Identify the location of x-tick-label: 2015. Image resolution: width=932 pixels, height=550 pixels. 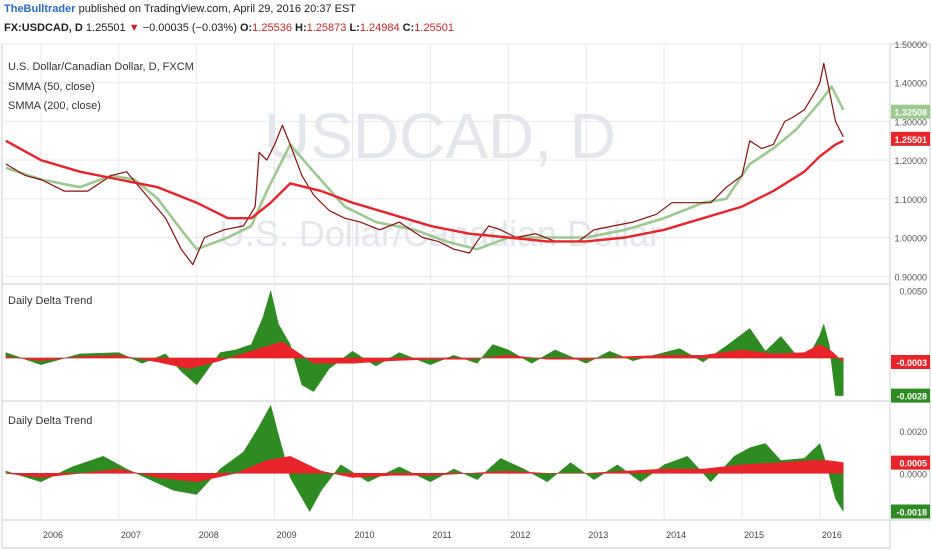
(754, 535).